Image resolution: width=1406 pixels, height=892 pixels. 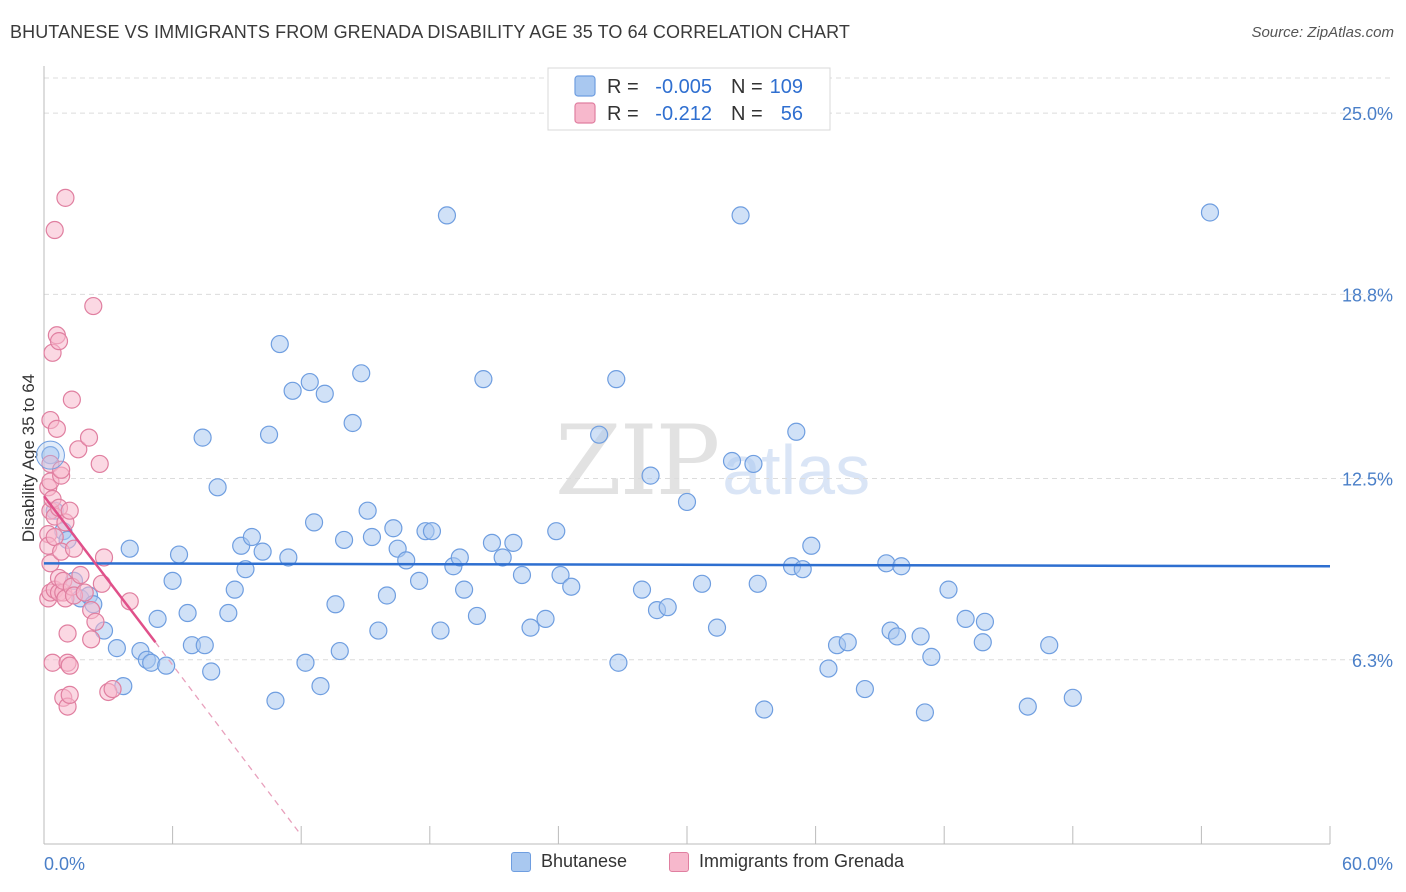 I want to click on legend-label-bhutanese: Bhutanese, so click(x=584, y=861).